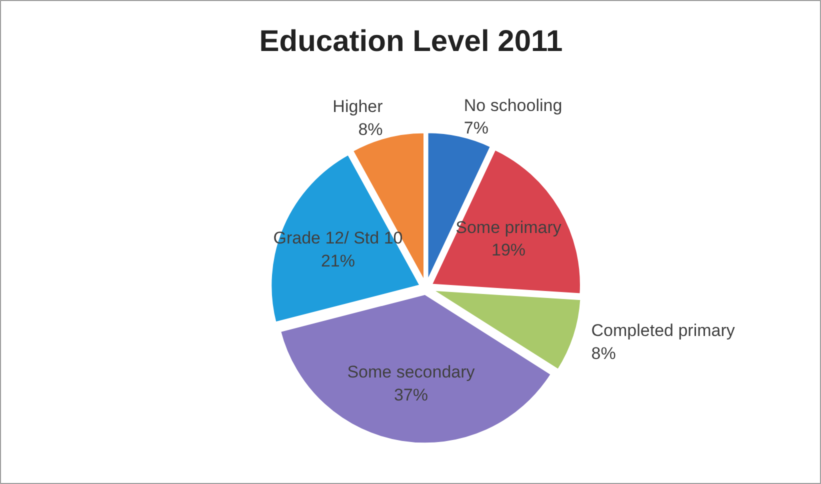  I want to click on slice-label: Higher, so click(358, 106).